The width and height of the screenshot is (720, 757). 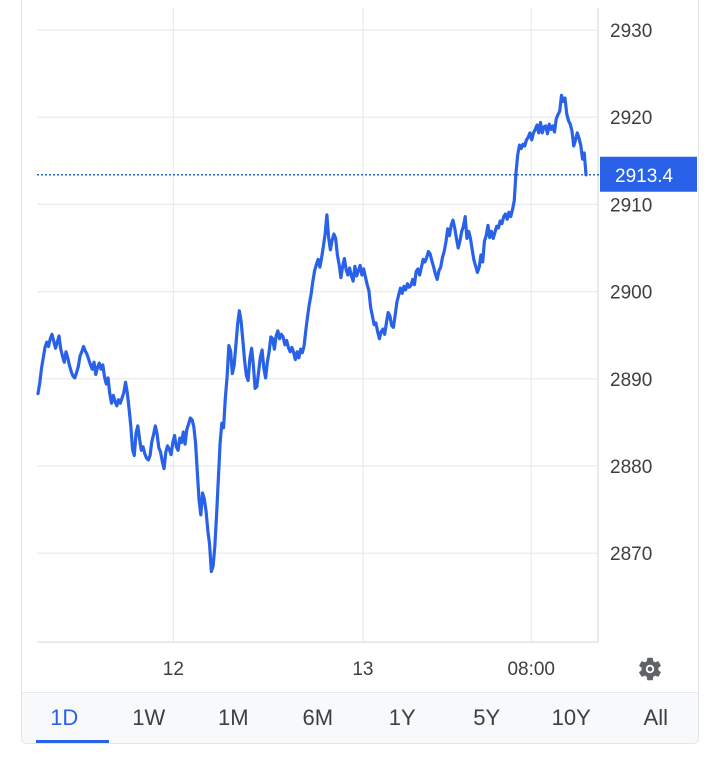 I want to click on y-axis-labels: 2870 2880 2890 2900 2910 2920 2930, so click(x=631, y=293).